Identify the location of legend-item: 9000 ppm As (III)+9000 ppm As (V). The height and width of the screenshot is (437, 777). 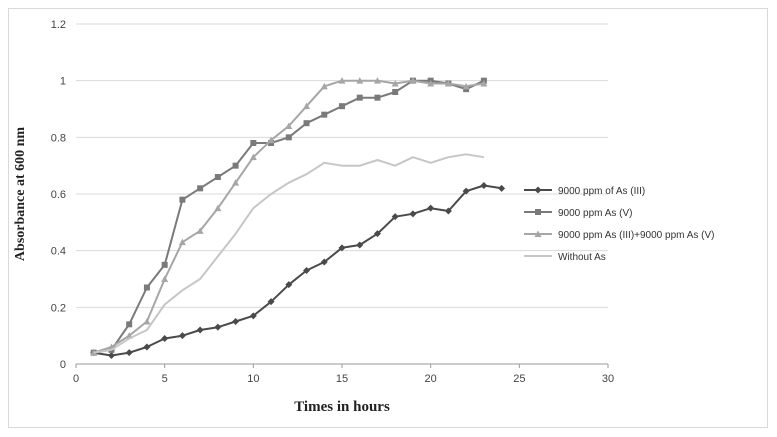
(619, 235).